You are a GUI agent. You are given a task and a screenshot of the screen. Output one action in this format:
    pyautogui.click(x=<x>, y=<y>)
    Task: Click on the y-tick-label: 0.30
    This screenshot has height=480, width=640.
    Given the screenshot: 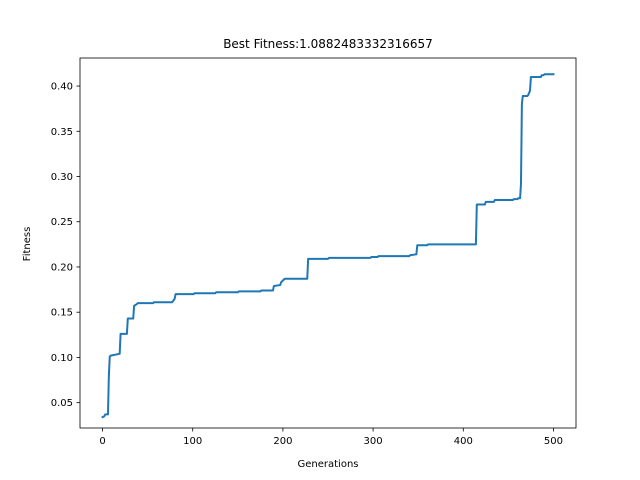 What is the action you would take?
    pyautogui.click(x=62, y=177)
    